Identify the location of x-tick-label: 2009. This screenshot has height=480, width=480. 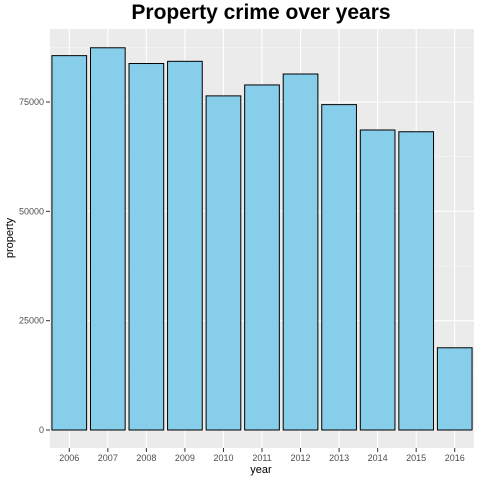
(185, 458).